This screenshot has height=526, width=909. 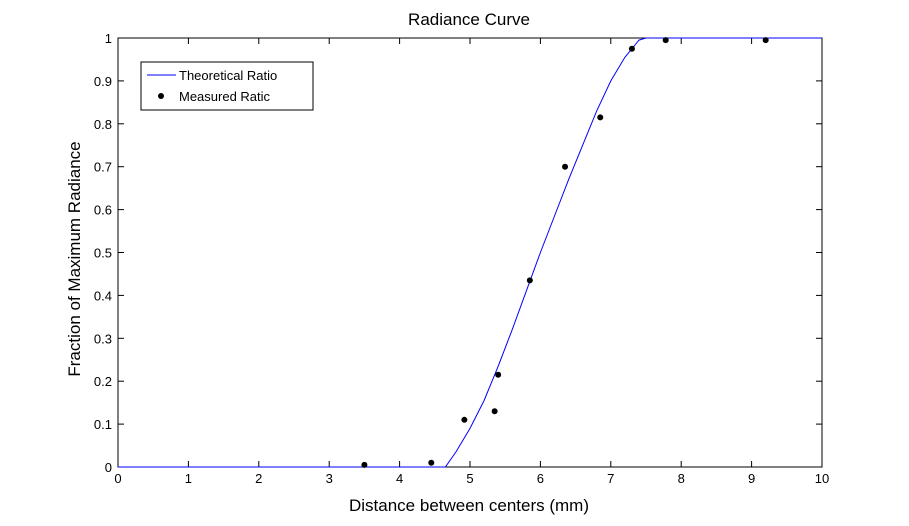 I want to click on x-tick-label: 2, so click(x=258, y=478).